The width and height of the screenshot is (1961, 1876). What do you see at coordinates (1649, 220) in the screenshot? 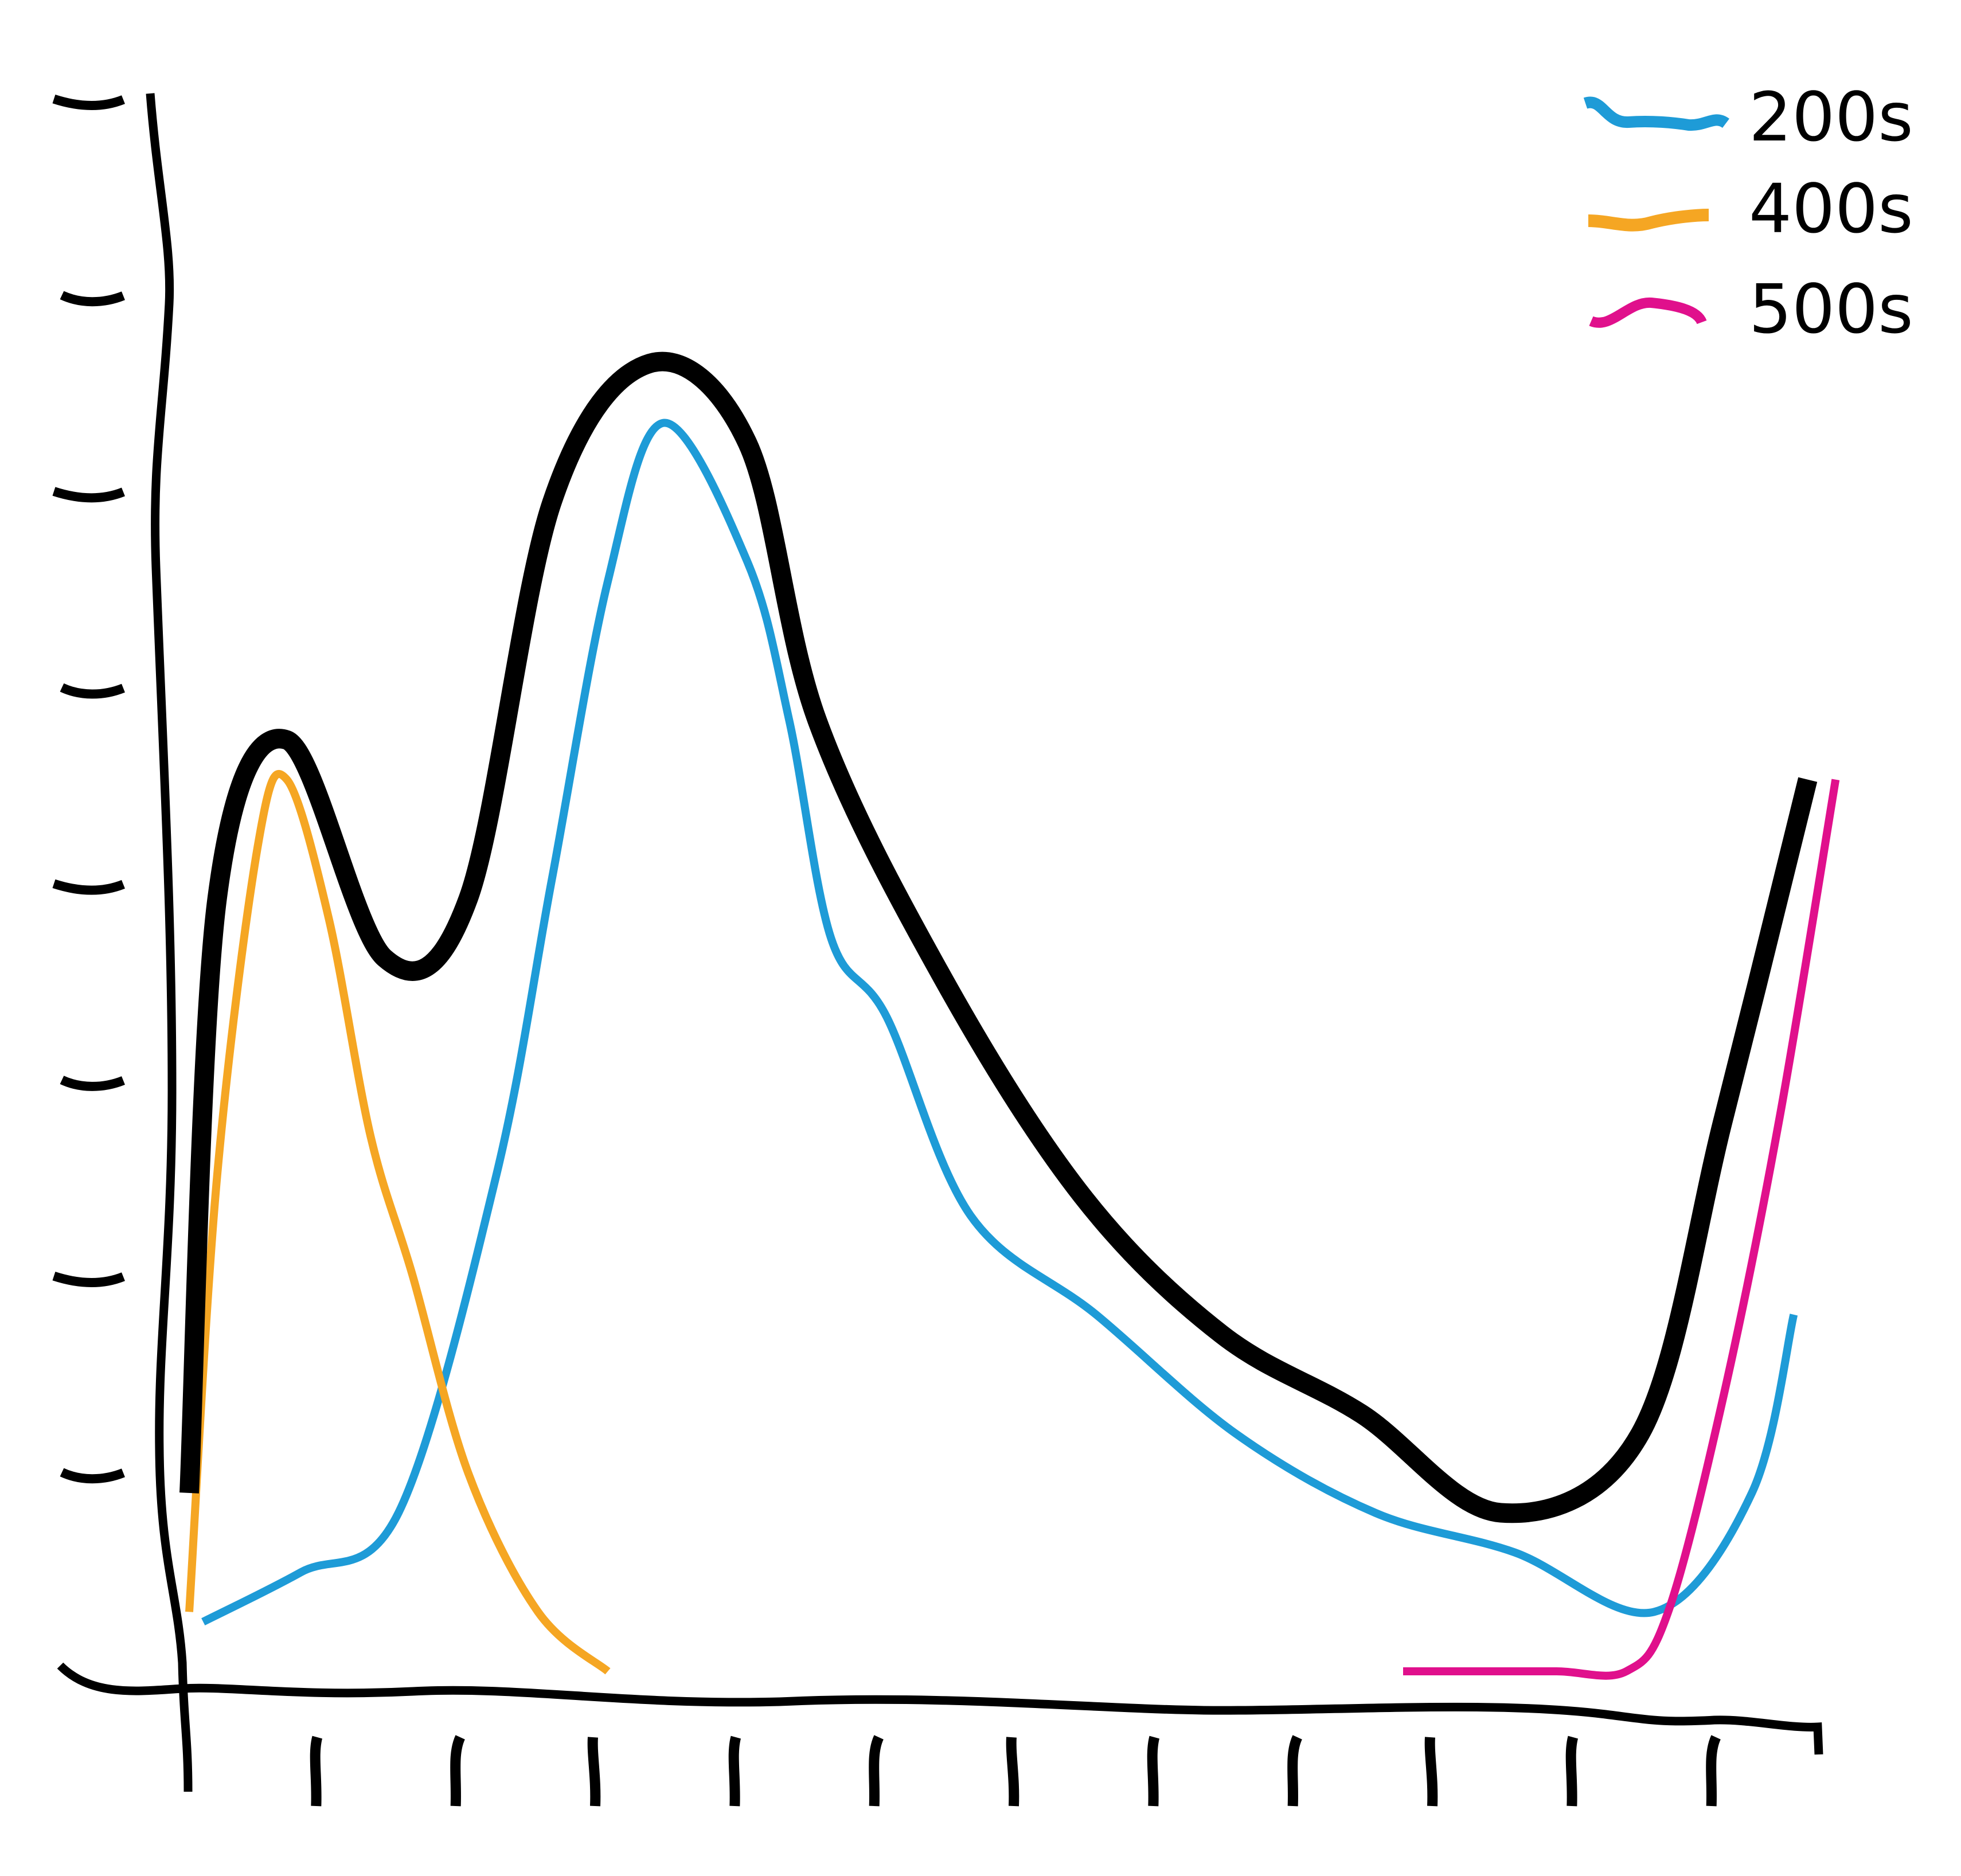
I see `legend-swatch-400s` at bounding box center [1649, 220].